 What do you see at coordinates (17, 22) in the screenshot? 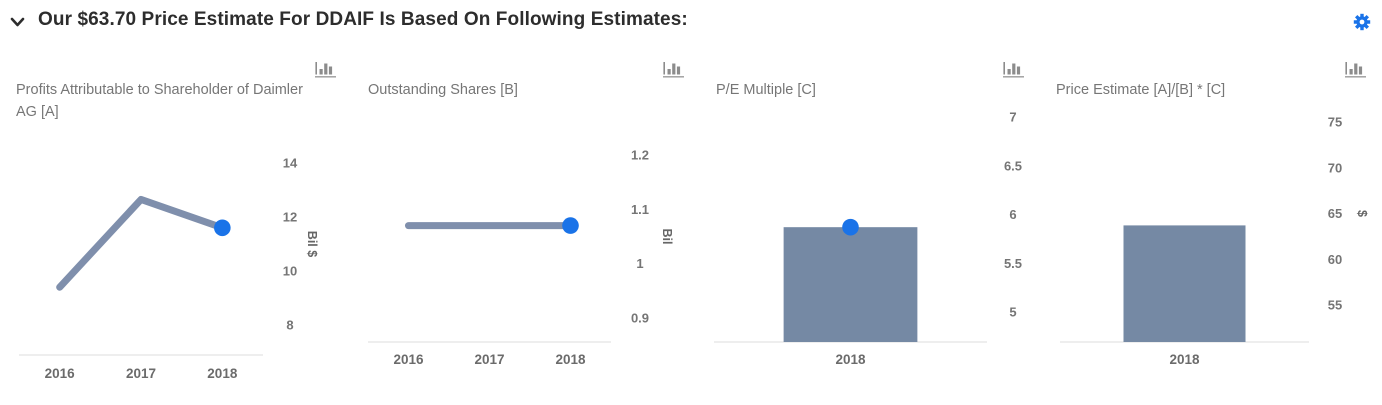
I see `chevron-down-icon` at bounding box center [17, 22].